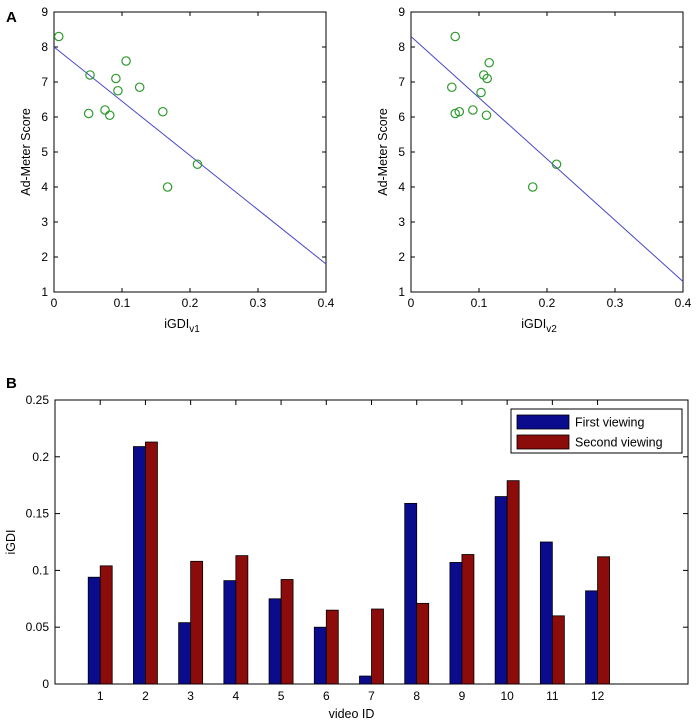 The width and height of the screenshot is (698, 725). I want to click on y-tick-label: 0.15, so click(38, 514).